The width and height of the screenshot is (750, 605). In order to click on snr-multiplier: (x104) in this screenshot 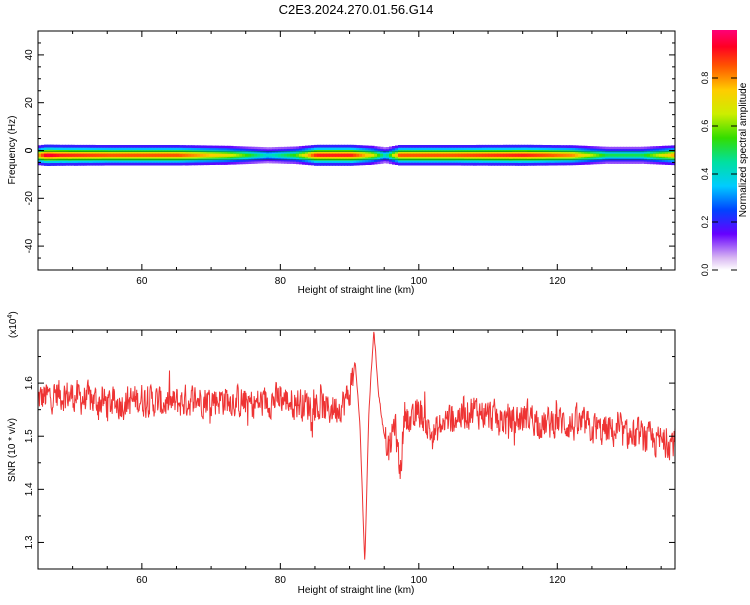, I will do `click(13, 324)`.